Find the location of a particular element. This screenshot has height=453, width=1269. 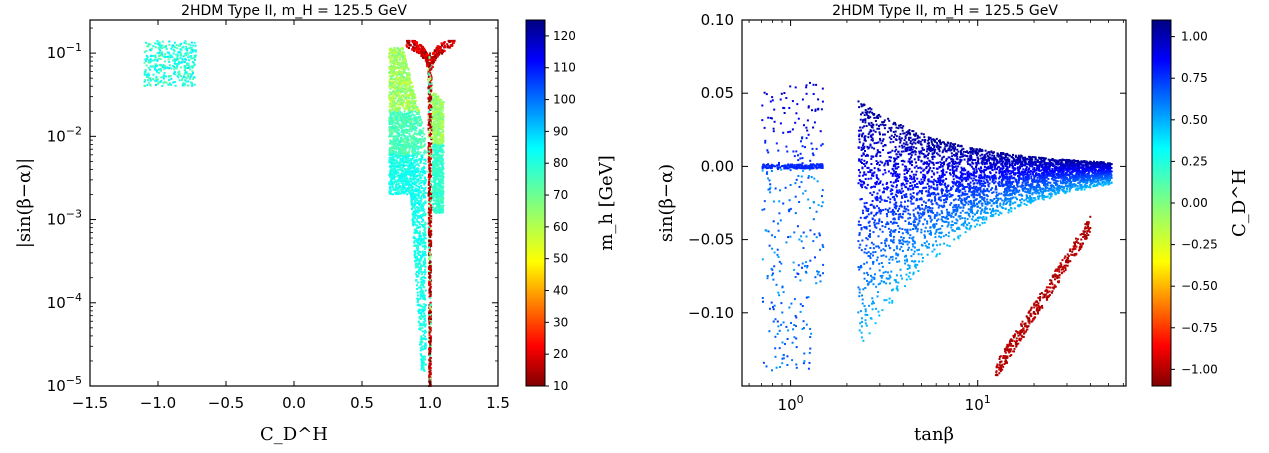

colorbar-tick-label: 70 is located at coordinates (560, 195).